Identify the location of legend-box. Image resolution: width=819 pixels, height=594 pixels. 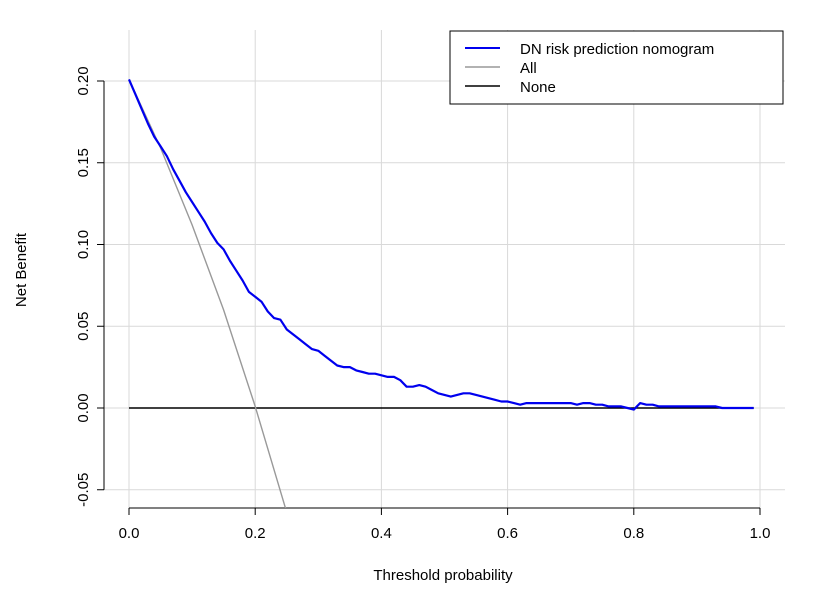
(616, 67).